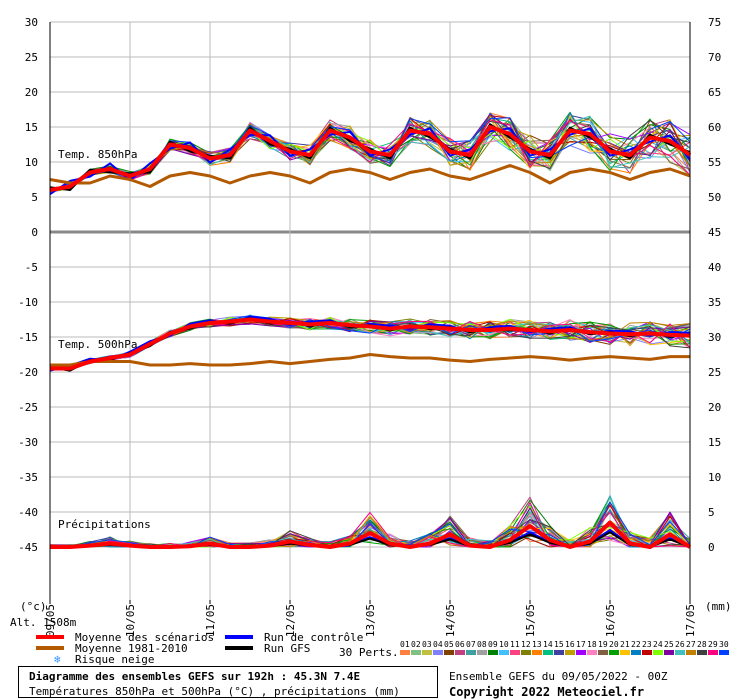 This screenshot has height=700, width=740. I want to click on perturbation-number: 15, so click(559, 644).